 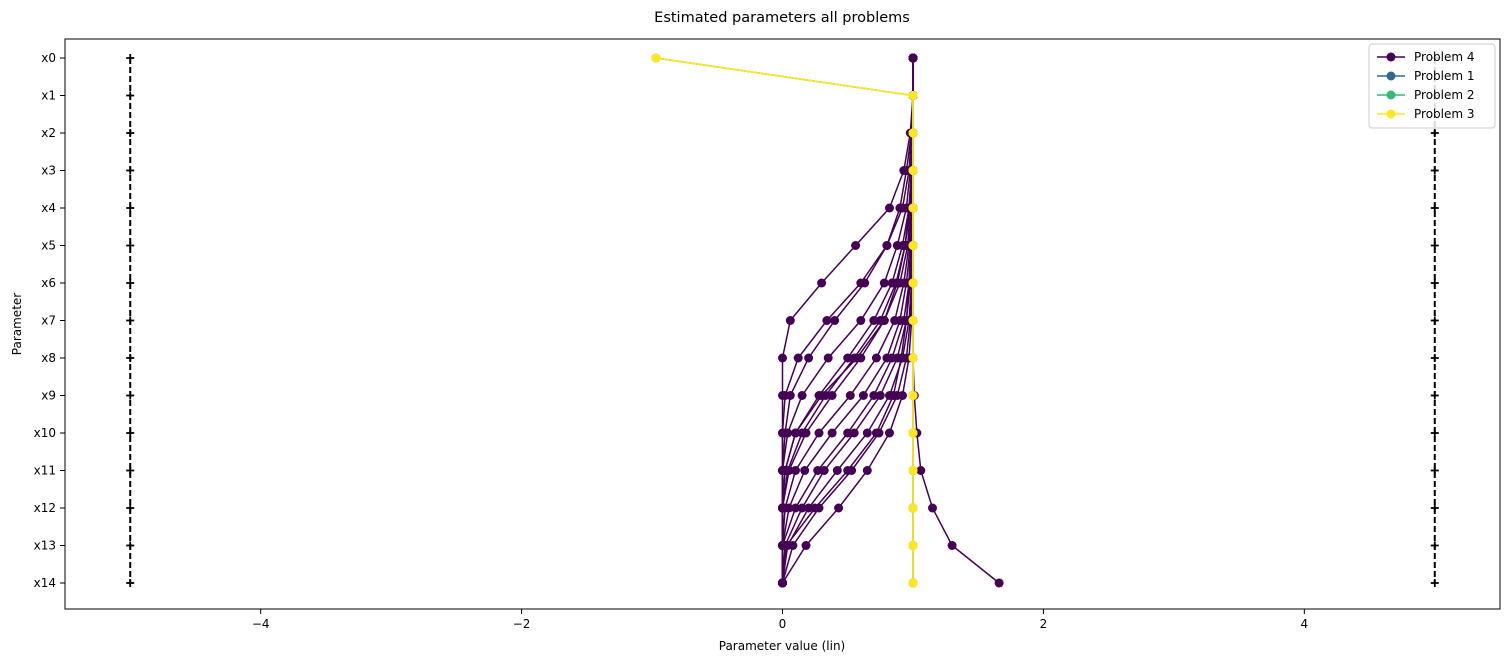 I want to click on legend-box, so click(x=1432, y=86).